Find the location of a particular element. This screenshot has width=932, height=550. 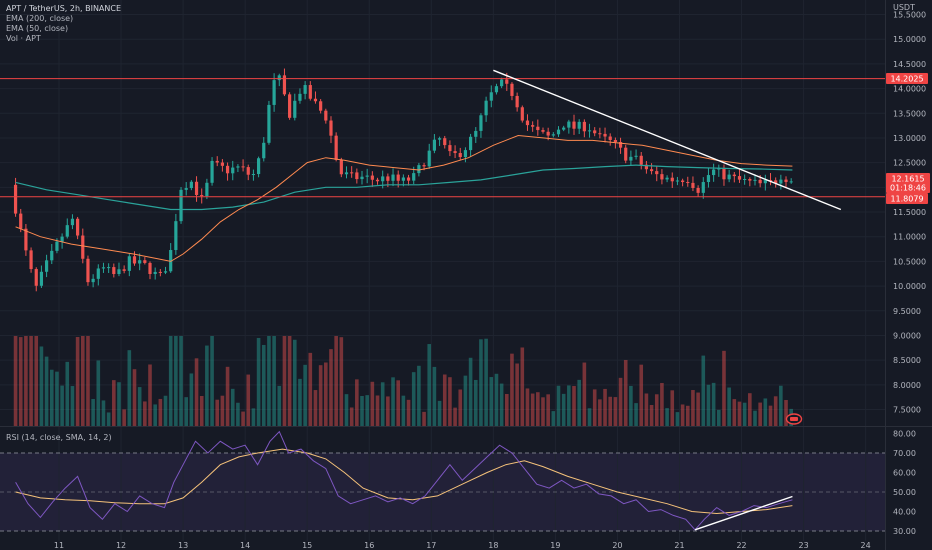

volume-legend: Vol · APT is located at coordinates (23, 38).